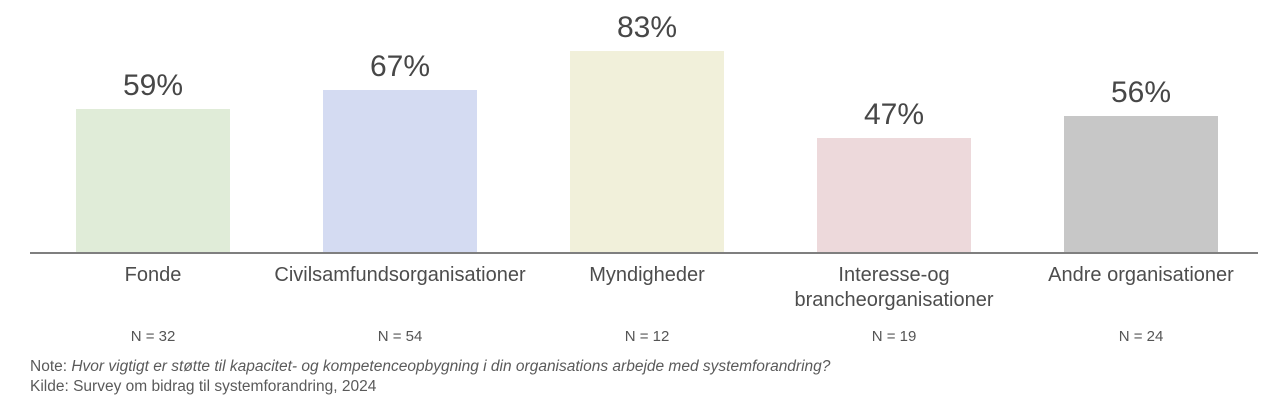  What do you see at coordinates (1141, 336) in the screenshot?
I see `n-label-5: N = 24` at bounding box center [1141, 336].